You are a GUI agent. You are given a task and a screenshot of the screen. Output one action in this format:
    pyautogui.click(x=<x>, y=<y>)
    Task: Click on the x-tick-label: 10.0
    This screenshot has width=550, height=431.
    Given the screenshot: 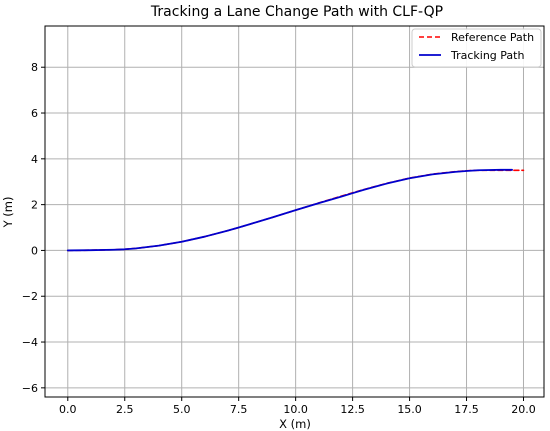 What is the action you would take?
    pyautogui.click(x=295, y=409)
    